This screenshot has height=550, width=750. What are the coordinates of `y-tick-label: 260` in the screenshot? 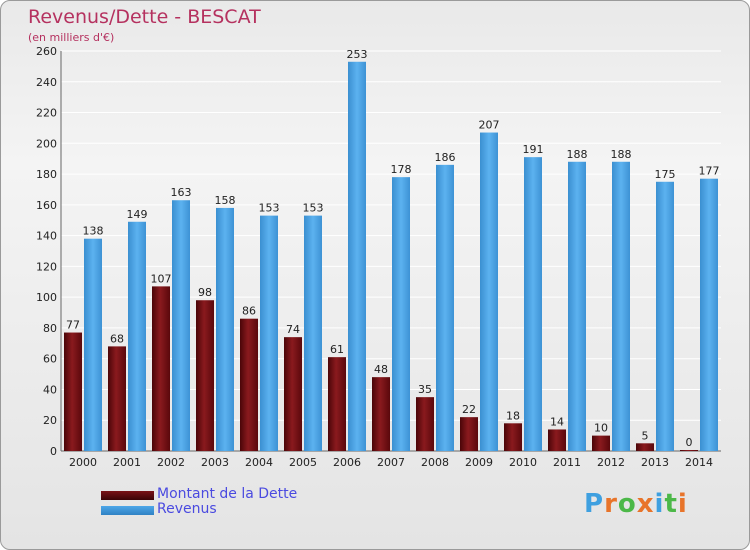 It's located at (46, 51).